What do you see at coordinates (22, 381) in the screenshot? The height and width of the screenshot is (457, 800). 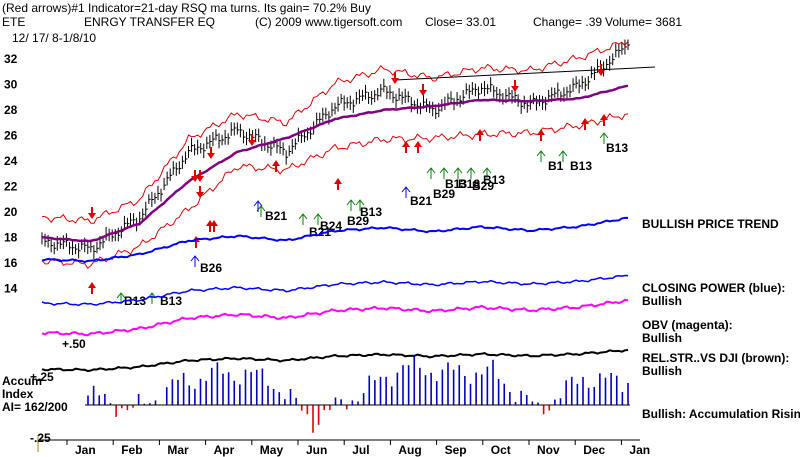 I see `accum-label-line1: Accum` at bounding box center [22, 381].